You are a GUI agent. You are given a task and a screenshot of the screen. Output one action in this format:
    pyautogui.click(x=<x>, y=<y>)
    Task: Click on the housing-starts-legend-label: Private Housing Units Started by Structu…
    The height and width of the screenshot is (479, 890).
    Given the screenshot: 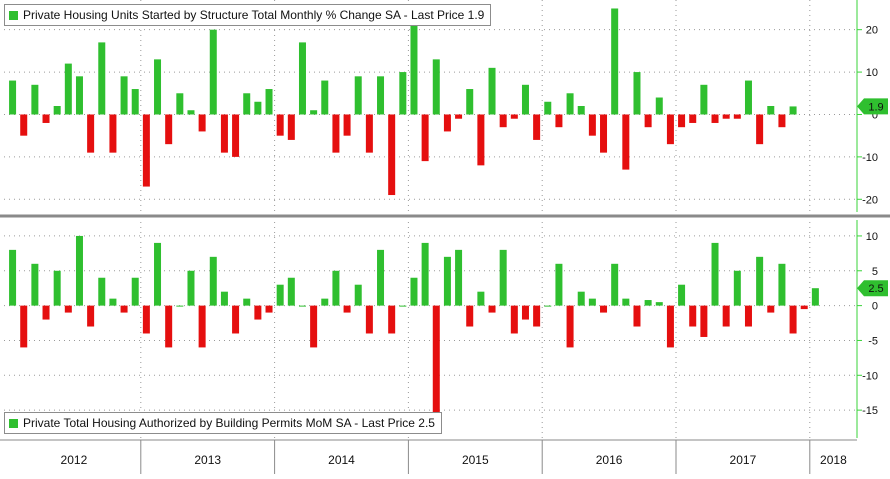 What is the action you would take?
    pyautogui.click(x=254, y=15)
    